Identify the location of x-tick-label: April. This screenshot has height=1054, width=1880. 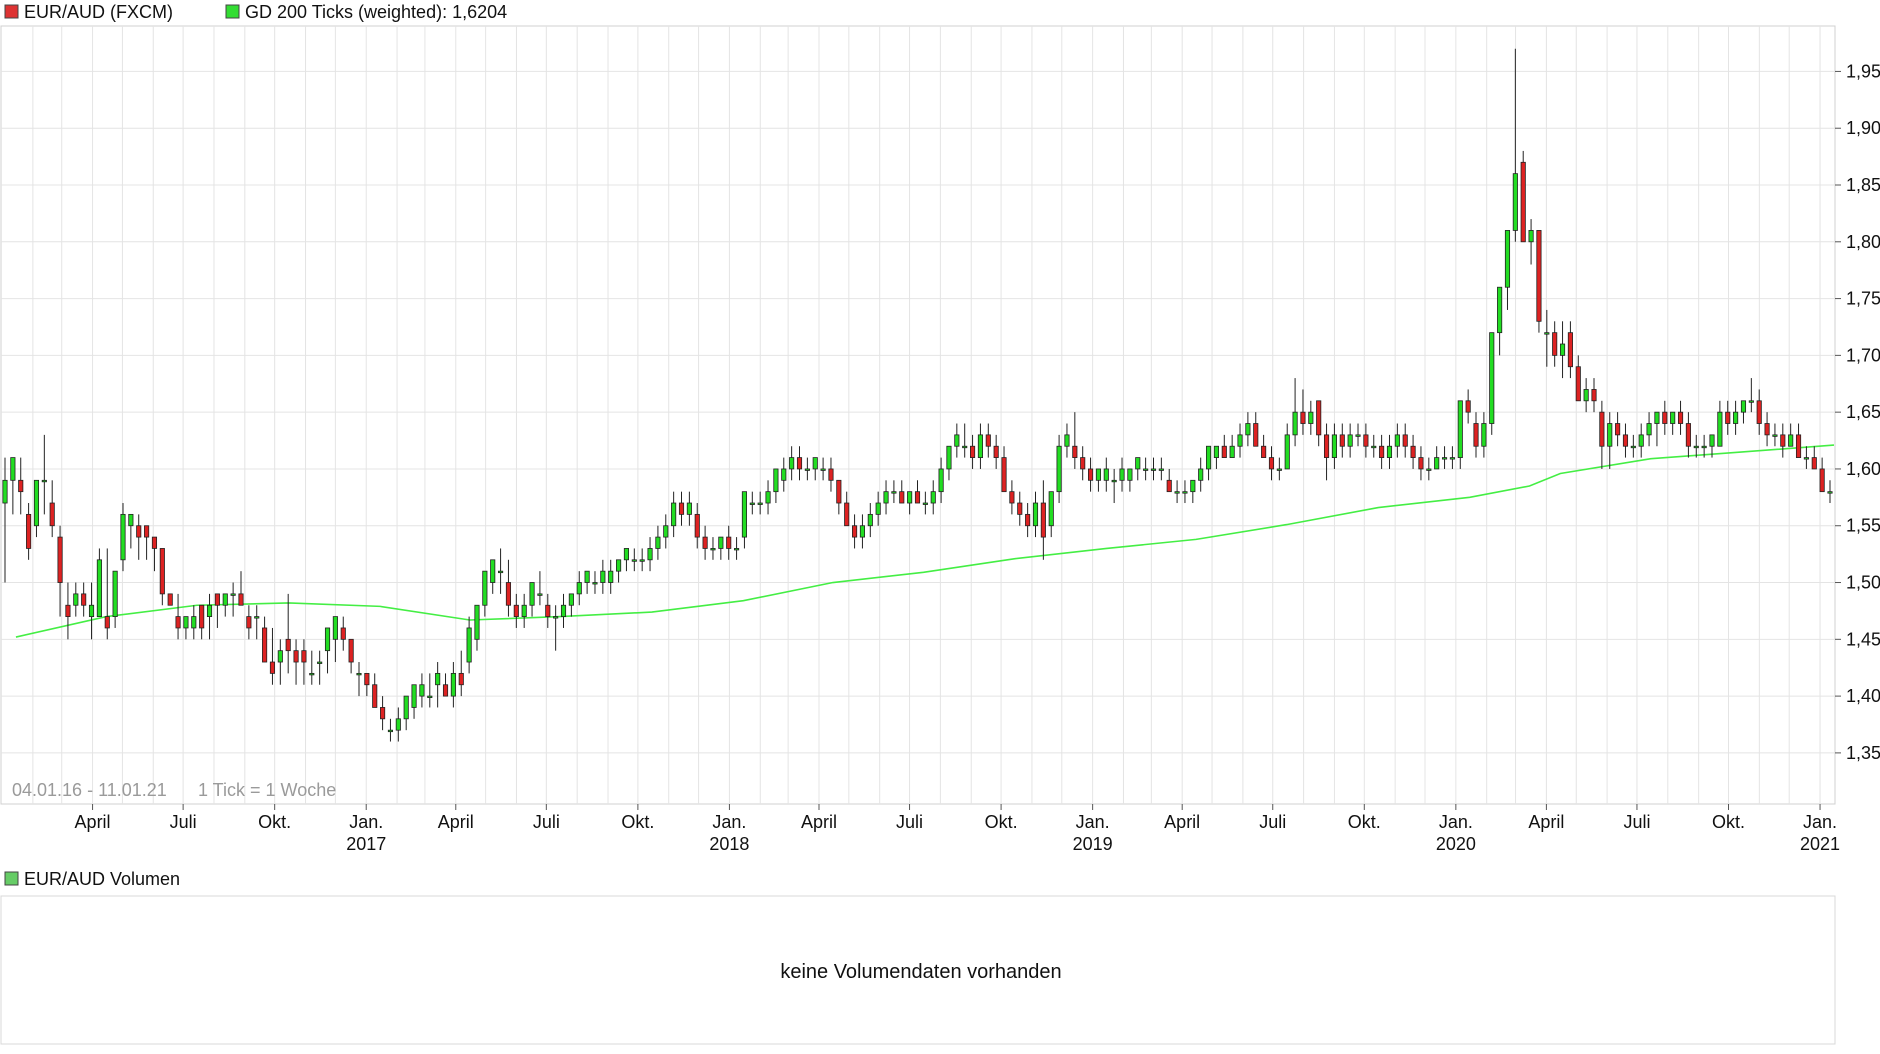
(1182, 822).